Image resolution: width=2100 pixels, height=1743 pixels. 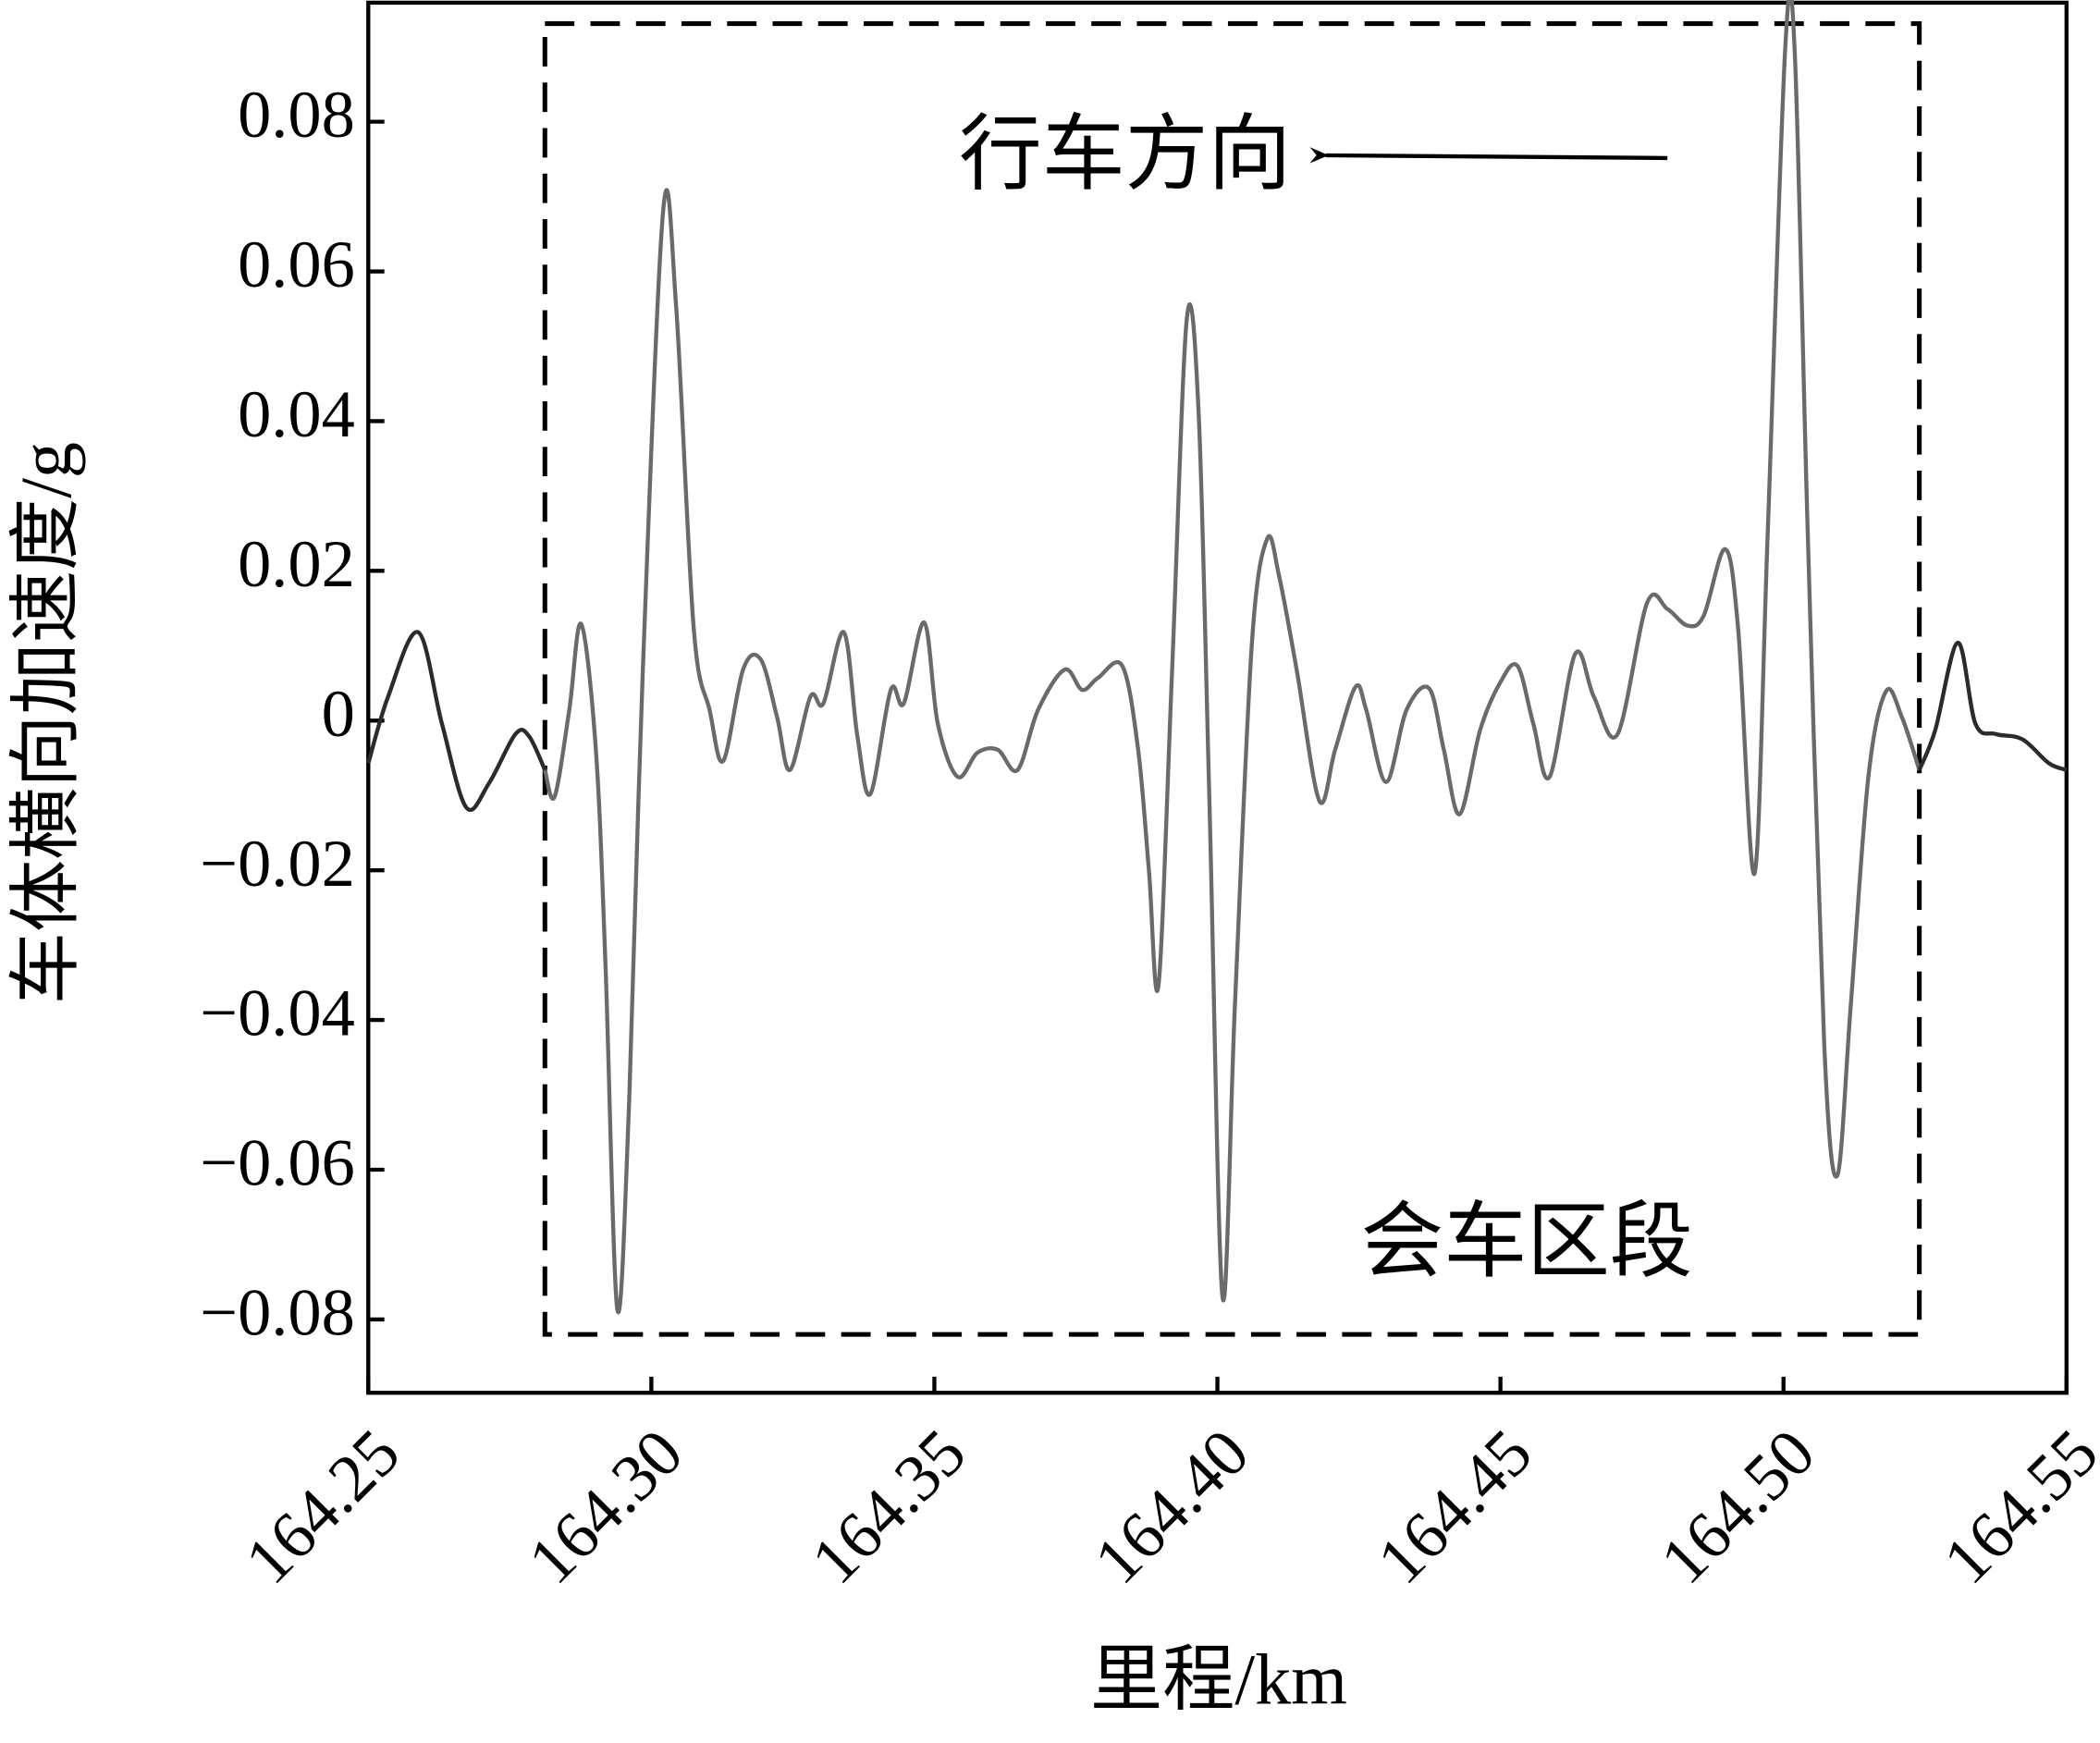 What do you see at coordinates (338, 713) in the screenshot?
I see `y-tick-label: 0` at bounding box center [338, 713].